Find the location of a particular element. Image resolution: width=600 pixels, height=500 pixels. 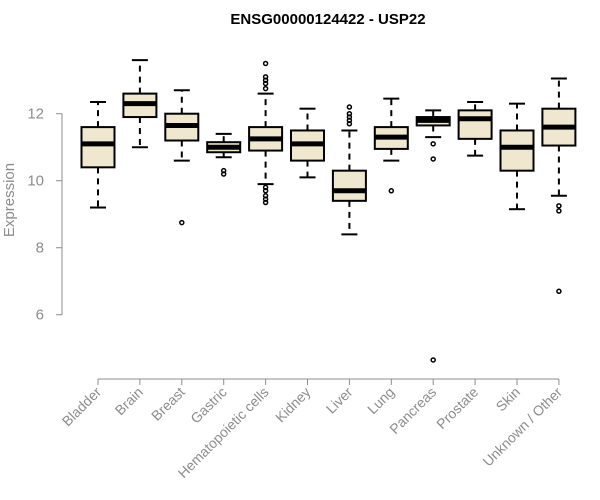

x-tick-label: Skin is located at coordinates (508, 399).